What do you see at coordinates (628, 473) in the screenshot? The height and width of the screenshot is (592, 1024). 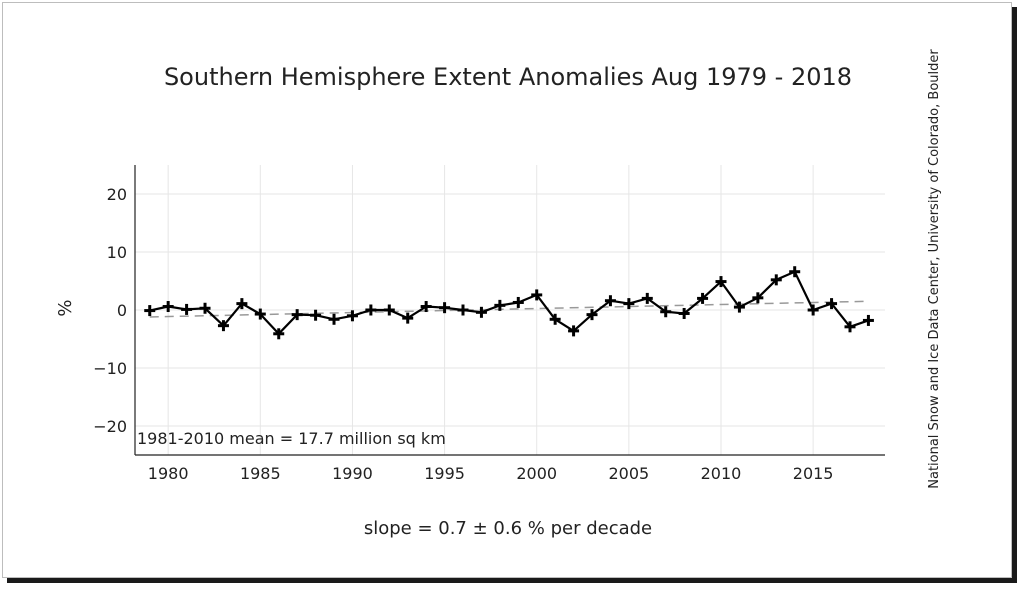 I see `x-tick-label: 2005` at bounding box center [628, 473].